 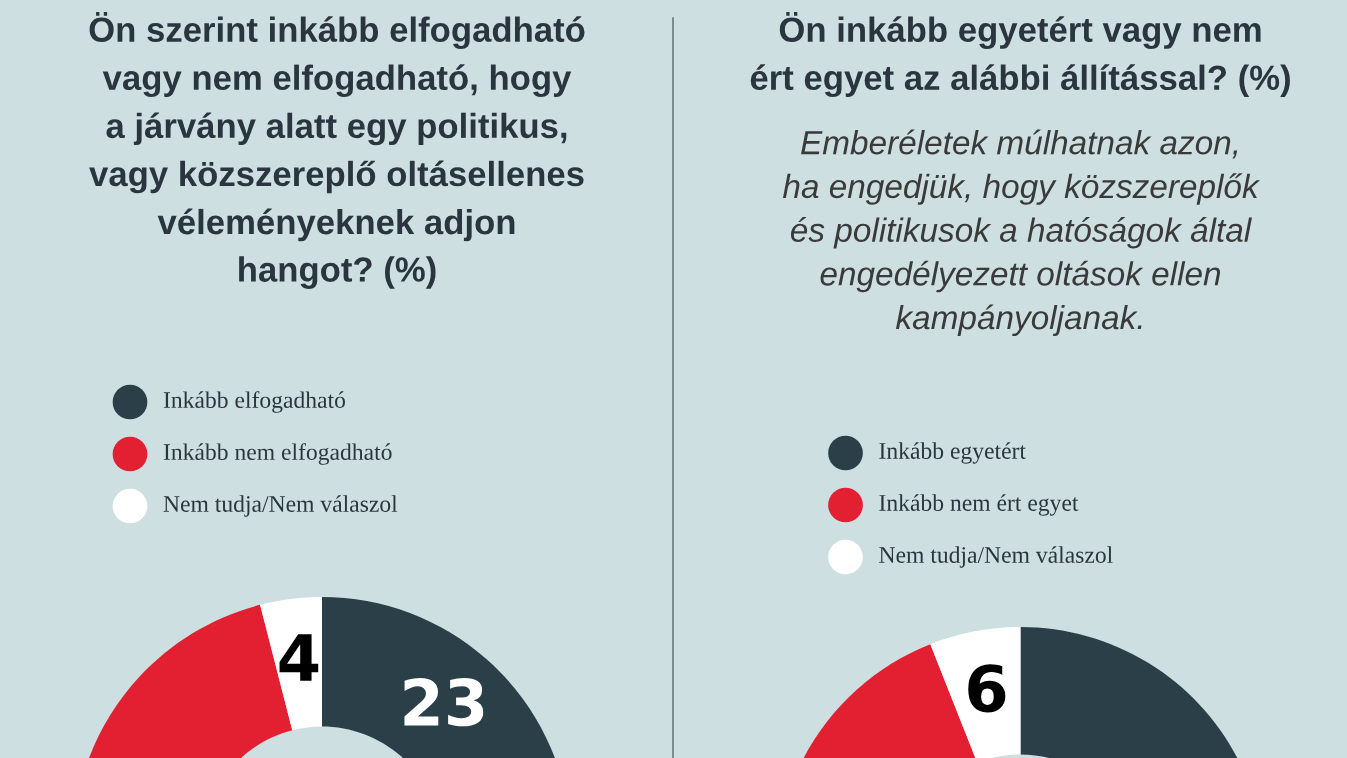 What do you see at coordinates (1021, 233) in the screenshot?
I see `chart-subtitle: Emberéletek múlhatnak azon, ha engedjük, hogy közszereplők és politikusok a hatóságok által engedélyezett oltások ellen kampányoljanak.` at bounding box center [1021, 233].